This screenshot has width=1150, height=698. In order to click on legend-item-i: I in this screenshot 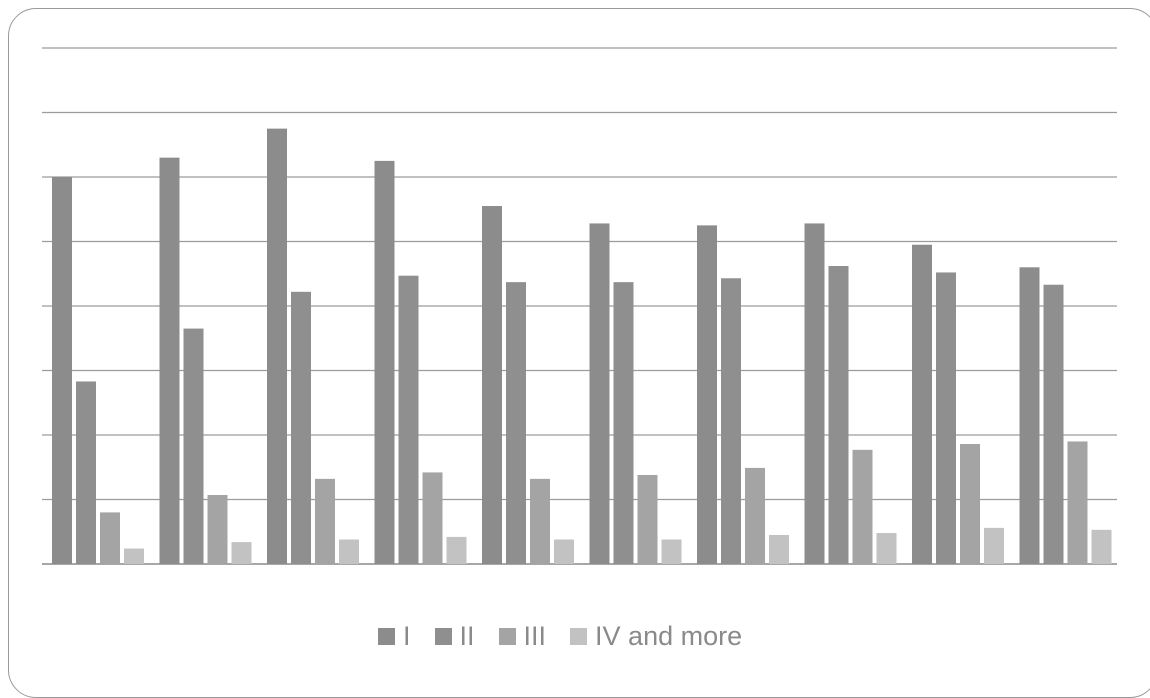, I will do `click(394, 636)`.